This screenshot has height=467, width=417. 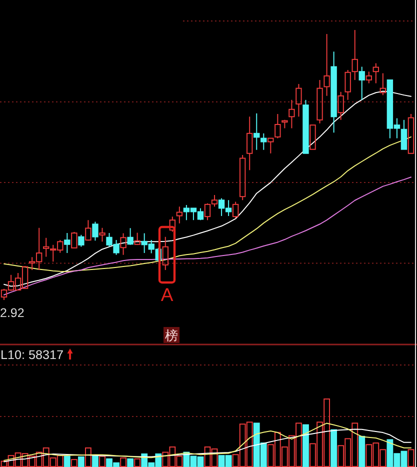 I want to click on text: 2.92, so click(x=12, y=313).